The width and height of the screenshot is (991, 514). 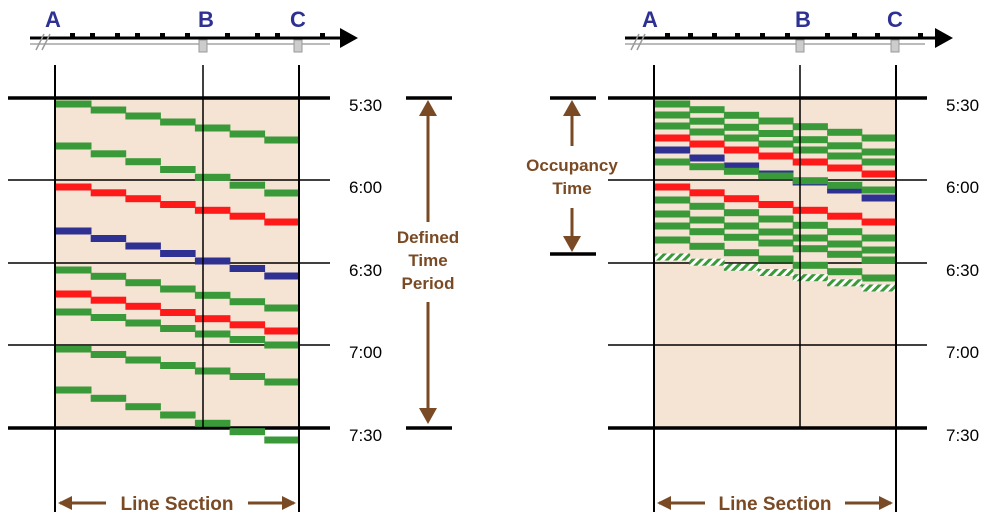 What do you see at coordinates (572, 165) in the screenshot?
I see `occupancy-label: Occupancy` at bounding box center [572, 165].